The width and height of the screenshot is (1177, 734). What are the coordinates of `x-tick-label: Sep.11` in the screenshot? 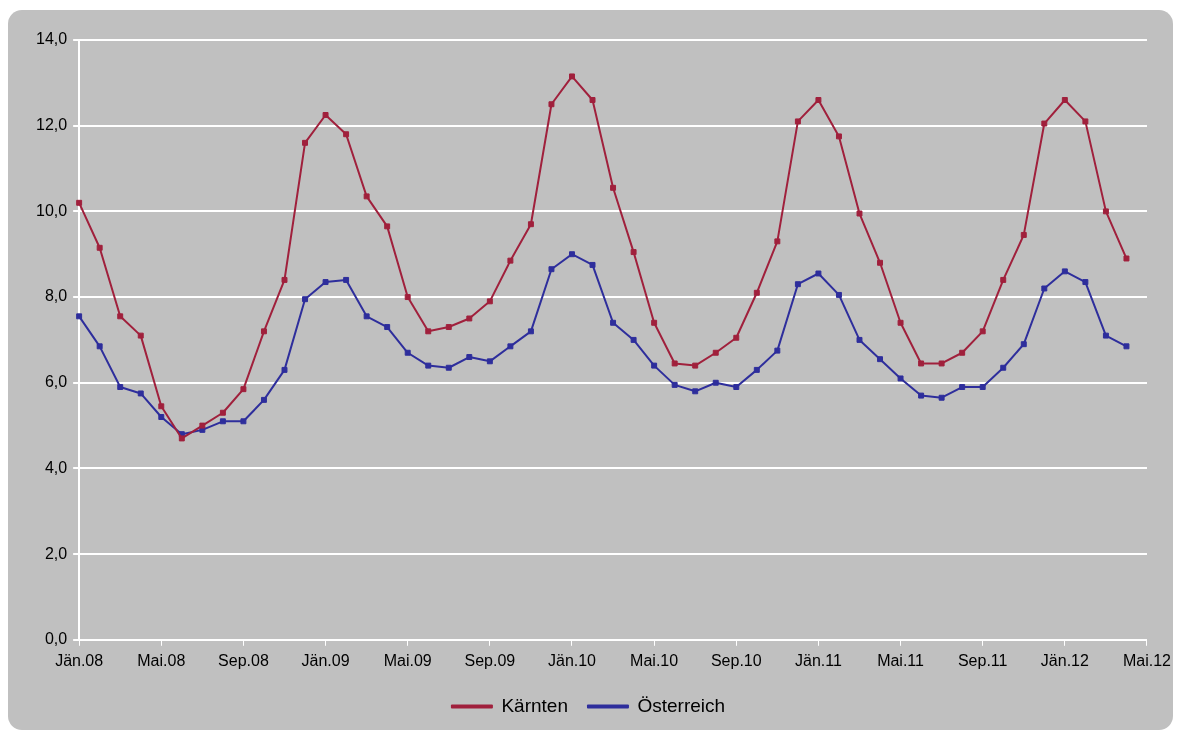 It's located at (982, 660).